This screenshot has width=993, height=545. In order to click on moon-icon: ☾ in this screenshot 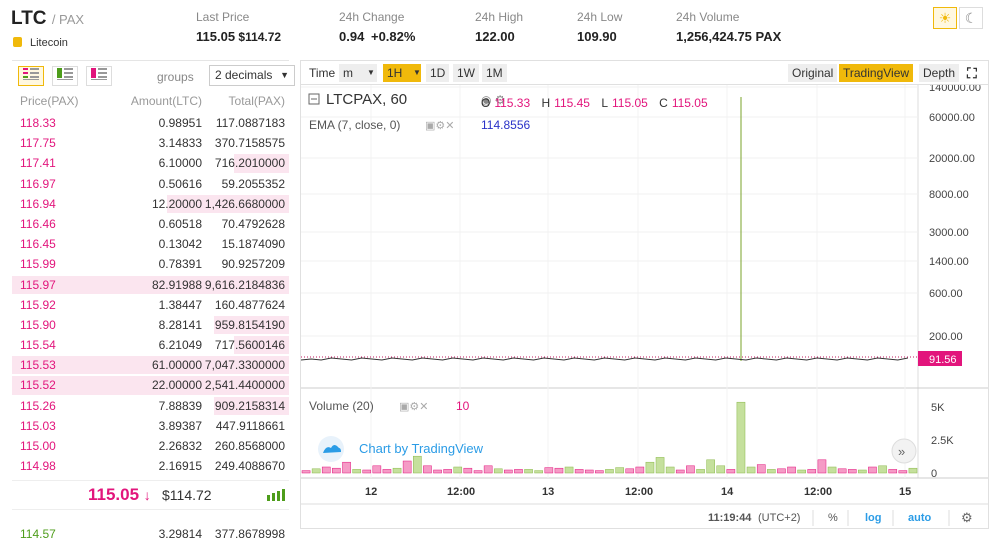, I will do `click(971, 18)`.